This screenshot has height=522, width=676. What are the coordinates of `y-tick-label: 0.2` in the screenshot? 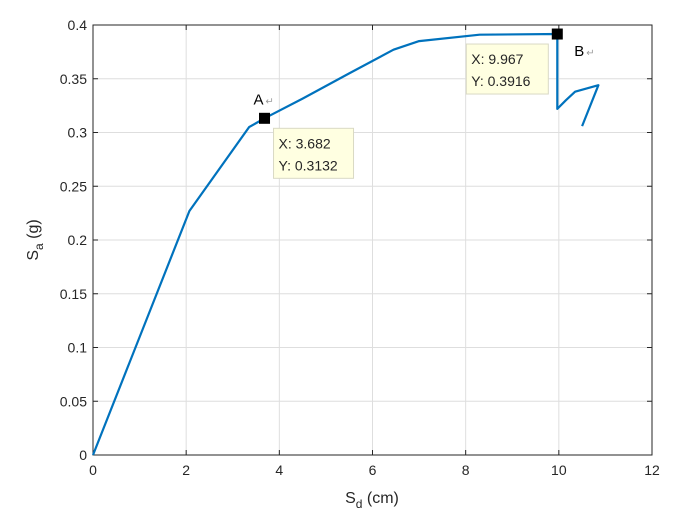 It's located at (78, 240).